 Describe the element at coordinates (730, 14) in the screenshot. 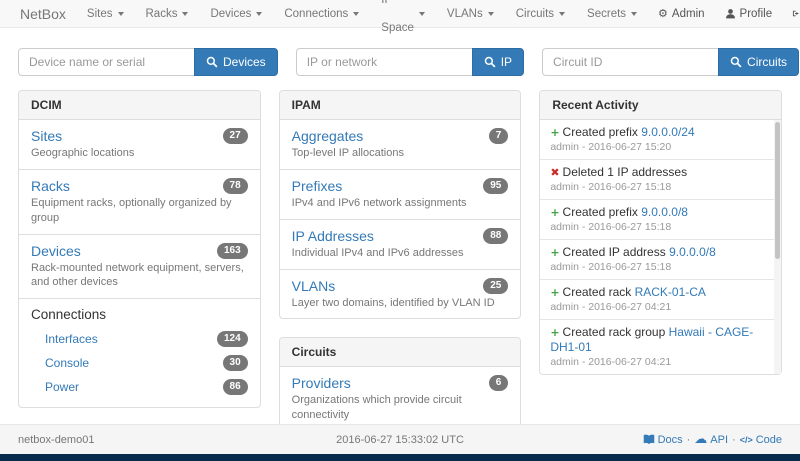

I see `user-icon` at that location.